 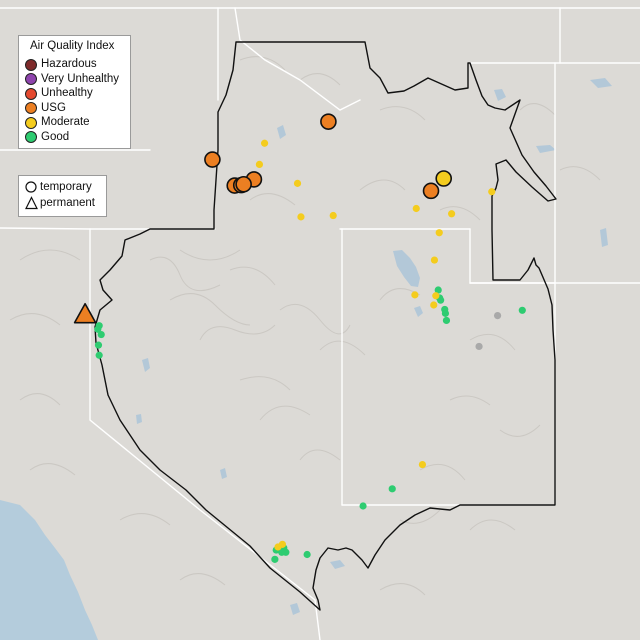 What do you see at coordinates (49, 570) in the screenshot?
I see `ocean` at bounding box center [49, 570].